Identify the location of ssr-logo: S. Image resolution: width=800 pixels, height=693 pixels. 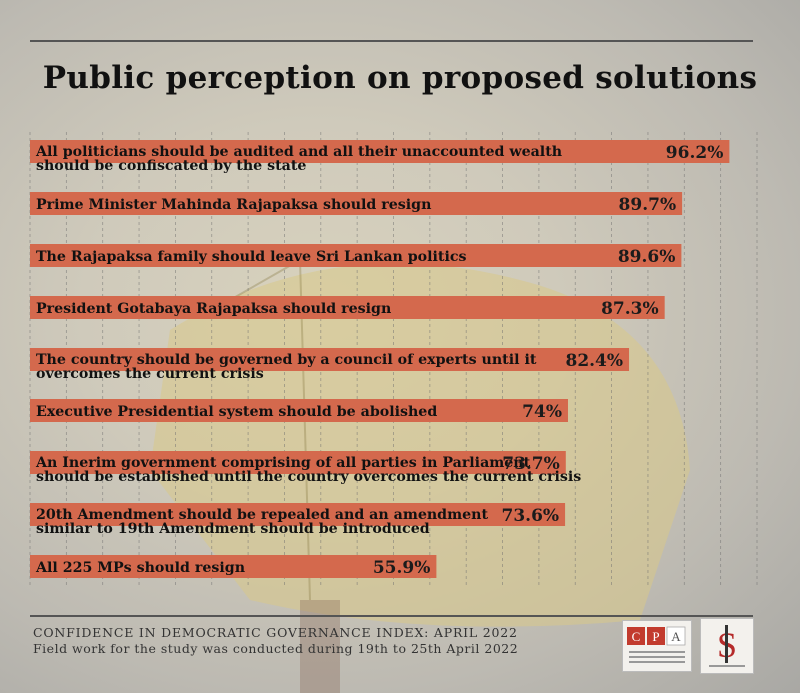
(727, 646).